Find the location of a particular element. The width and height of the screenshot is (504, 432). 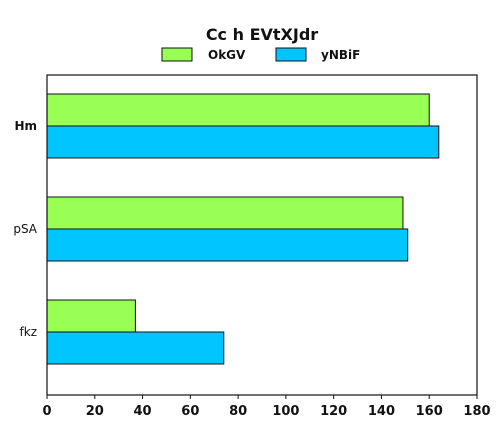

legend: OkGV yNBiF is located at coordinates (260, 54).